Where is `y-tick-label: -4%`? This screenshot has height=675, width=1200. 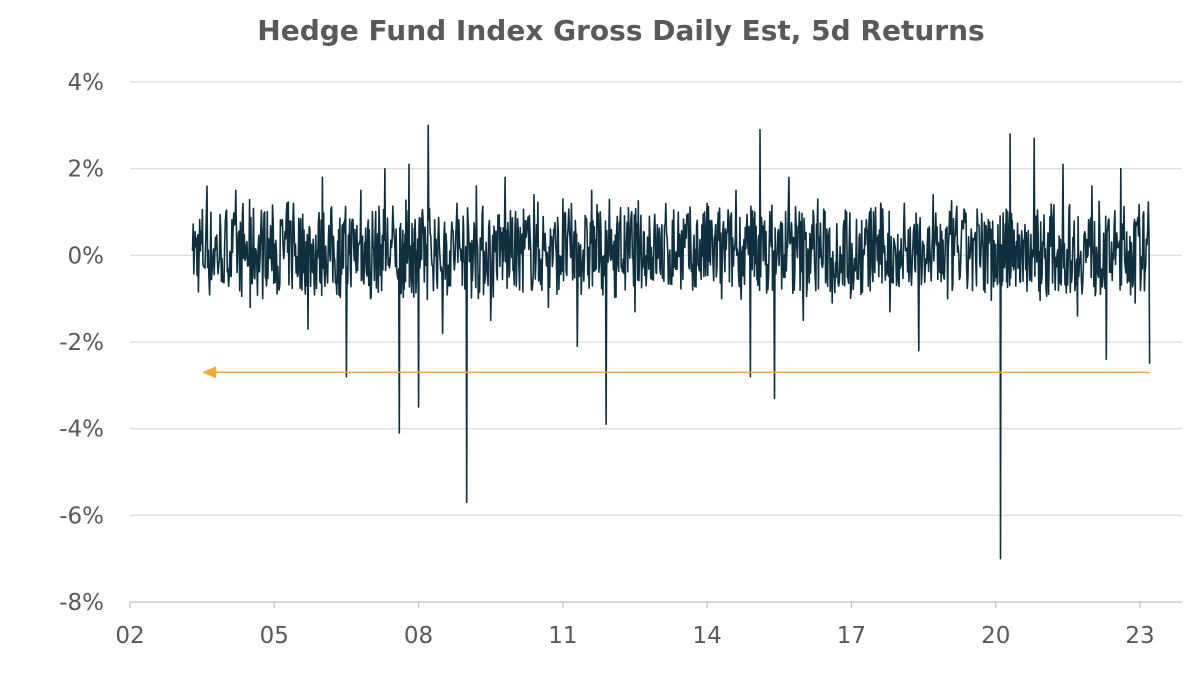
y-tick-label: -4% is located at coordinates (81, 430).